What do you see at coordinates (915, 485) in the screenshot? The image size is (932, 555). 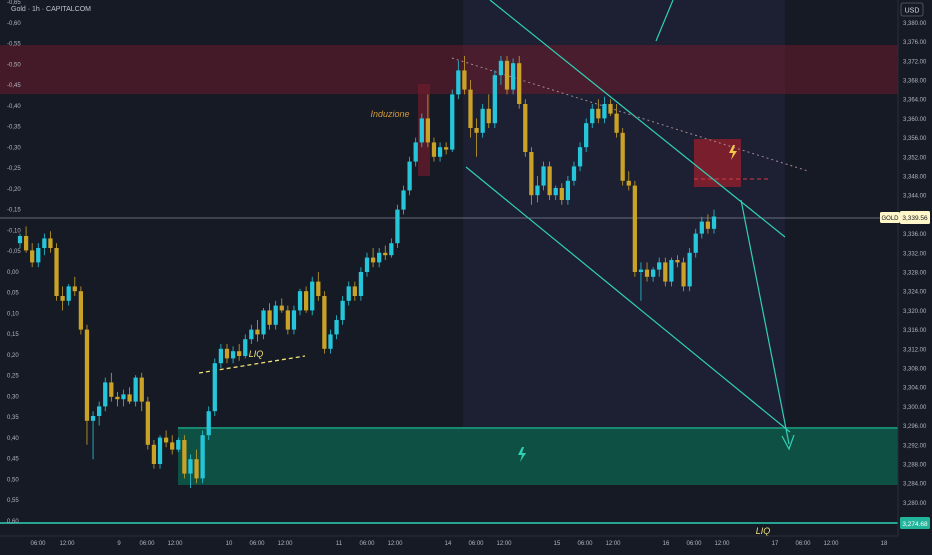 I see `price-tick-label: 3,284.00` at bounding box center [915, 485].